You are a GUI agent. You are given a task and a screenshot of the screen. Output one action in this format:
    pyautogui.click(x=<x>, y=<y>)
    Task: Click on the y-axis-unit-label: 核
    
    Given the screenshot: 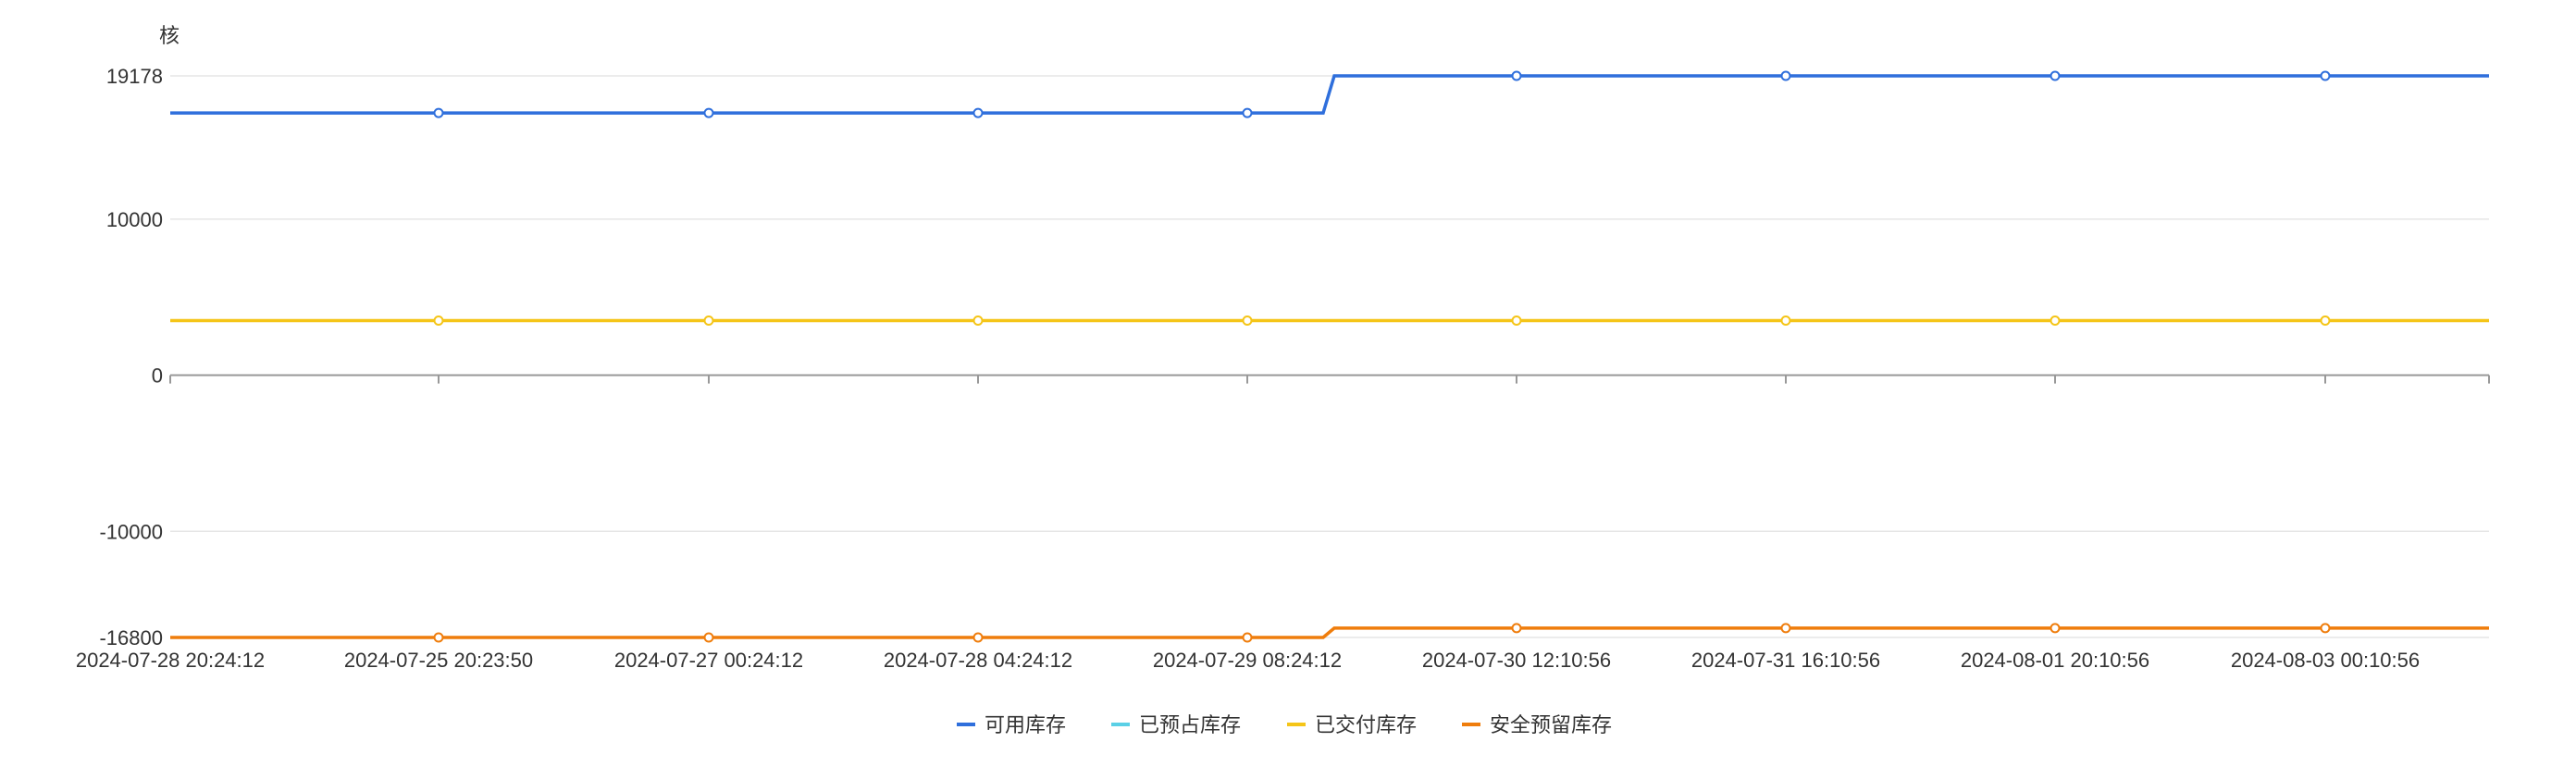 What is the action you would take?
    pyautogui.click(x=169, y=35)
    